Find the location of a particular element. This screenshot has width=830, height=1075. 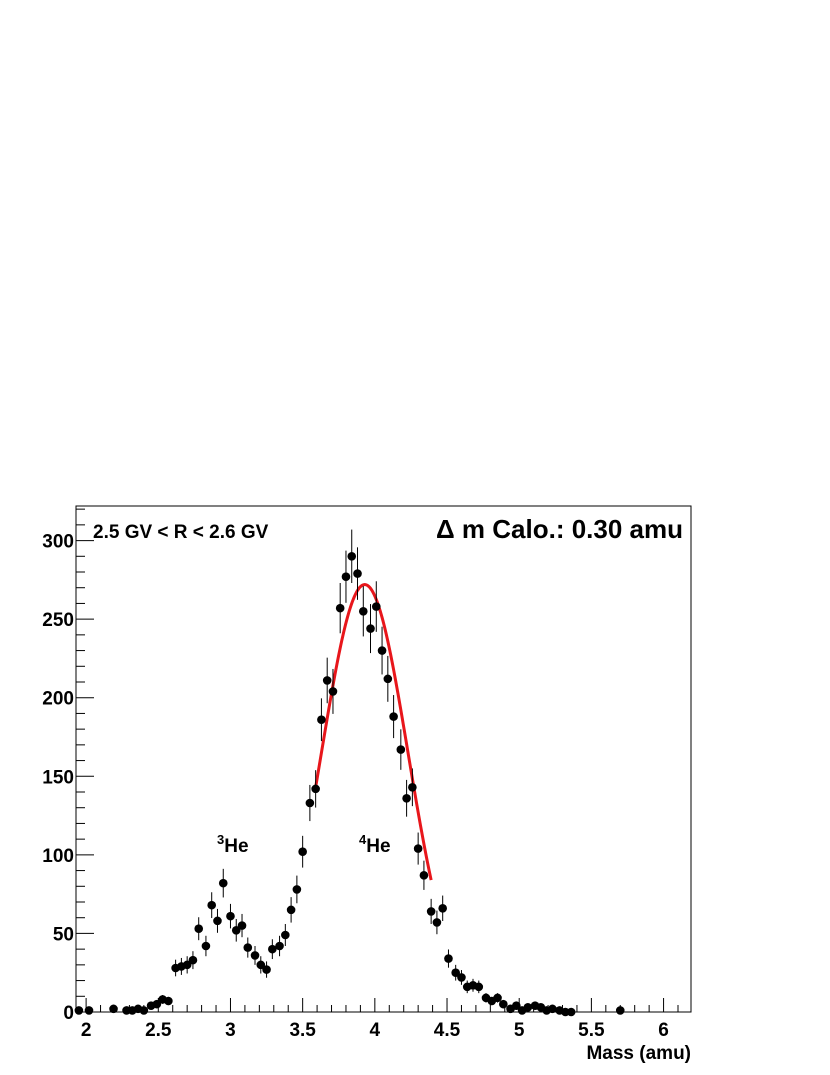

y-tick-label: 100 is located at coordinates (58, 856).